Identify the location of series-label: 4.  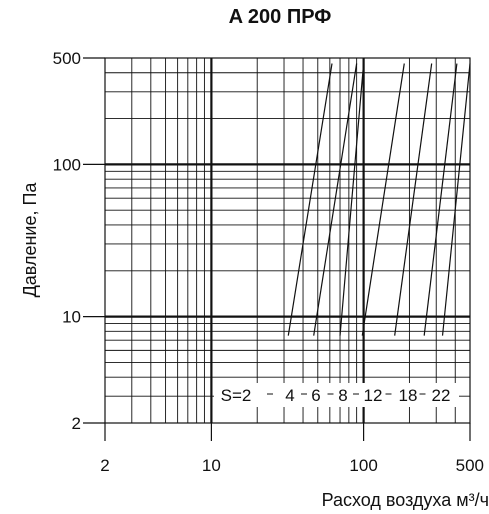
(289, 395).